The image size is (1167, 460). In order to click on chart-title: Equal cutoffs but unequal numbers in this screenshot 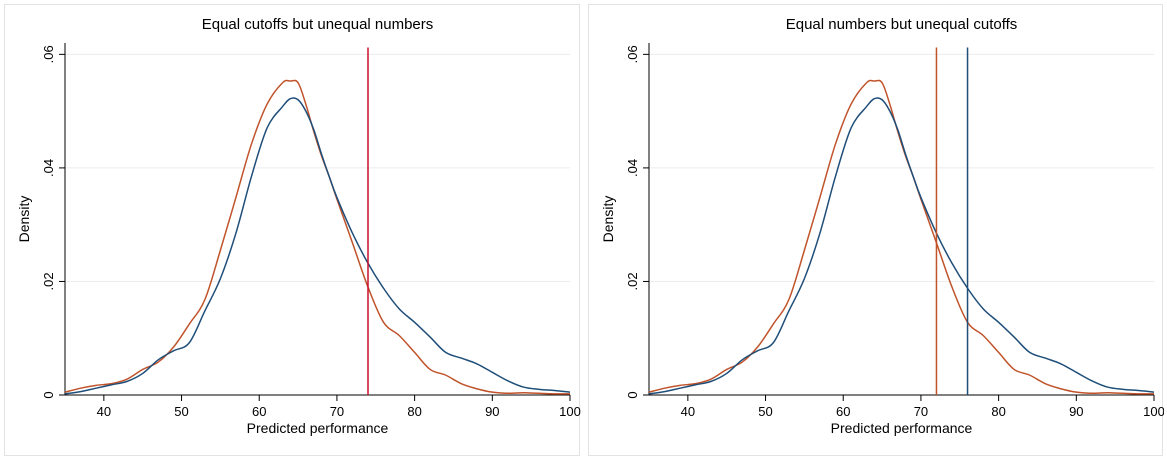, I will do `click(318, 24)`.